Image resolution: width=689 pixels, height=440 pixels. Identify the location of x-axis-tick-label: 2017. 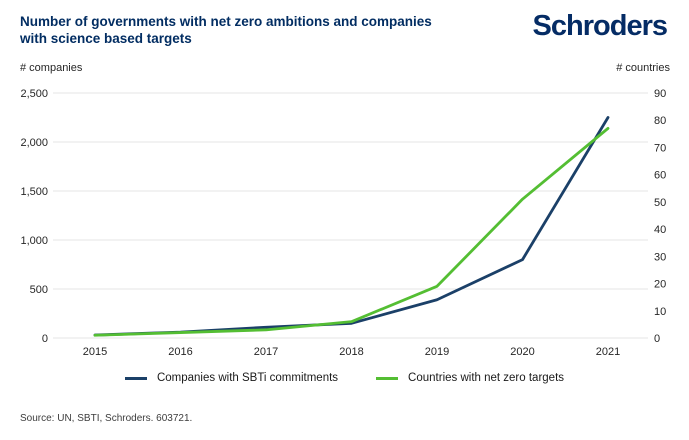
(266, 352).